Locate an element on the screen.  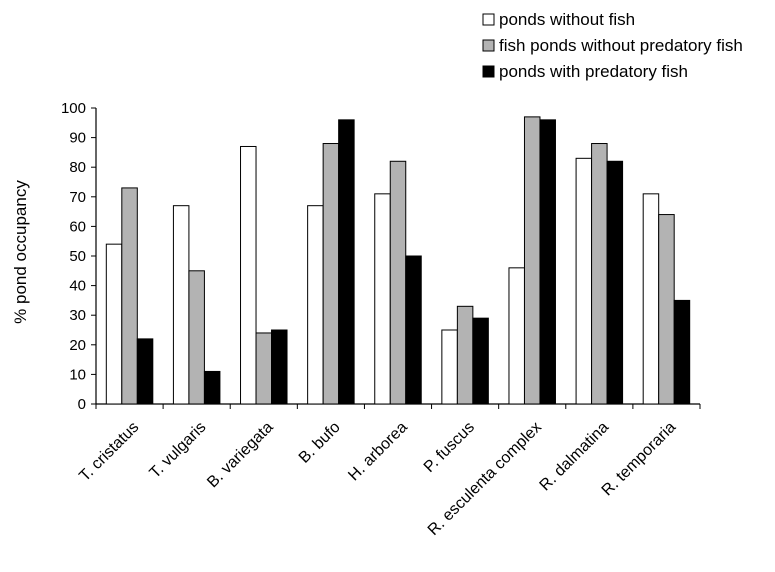
legend-label-ponds-with-predatory-fish: ponds with predatory fish is located at coordinates (593, 71).